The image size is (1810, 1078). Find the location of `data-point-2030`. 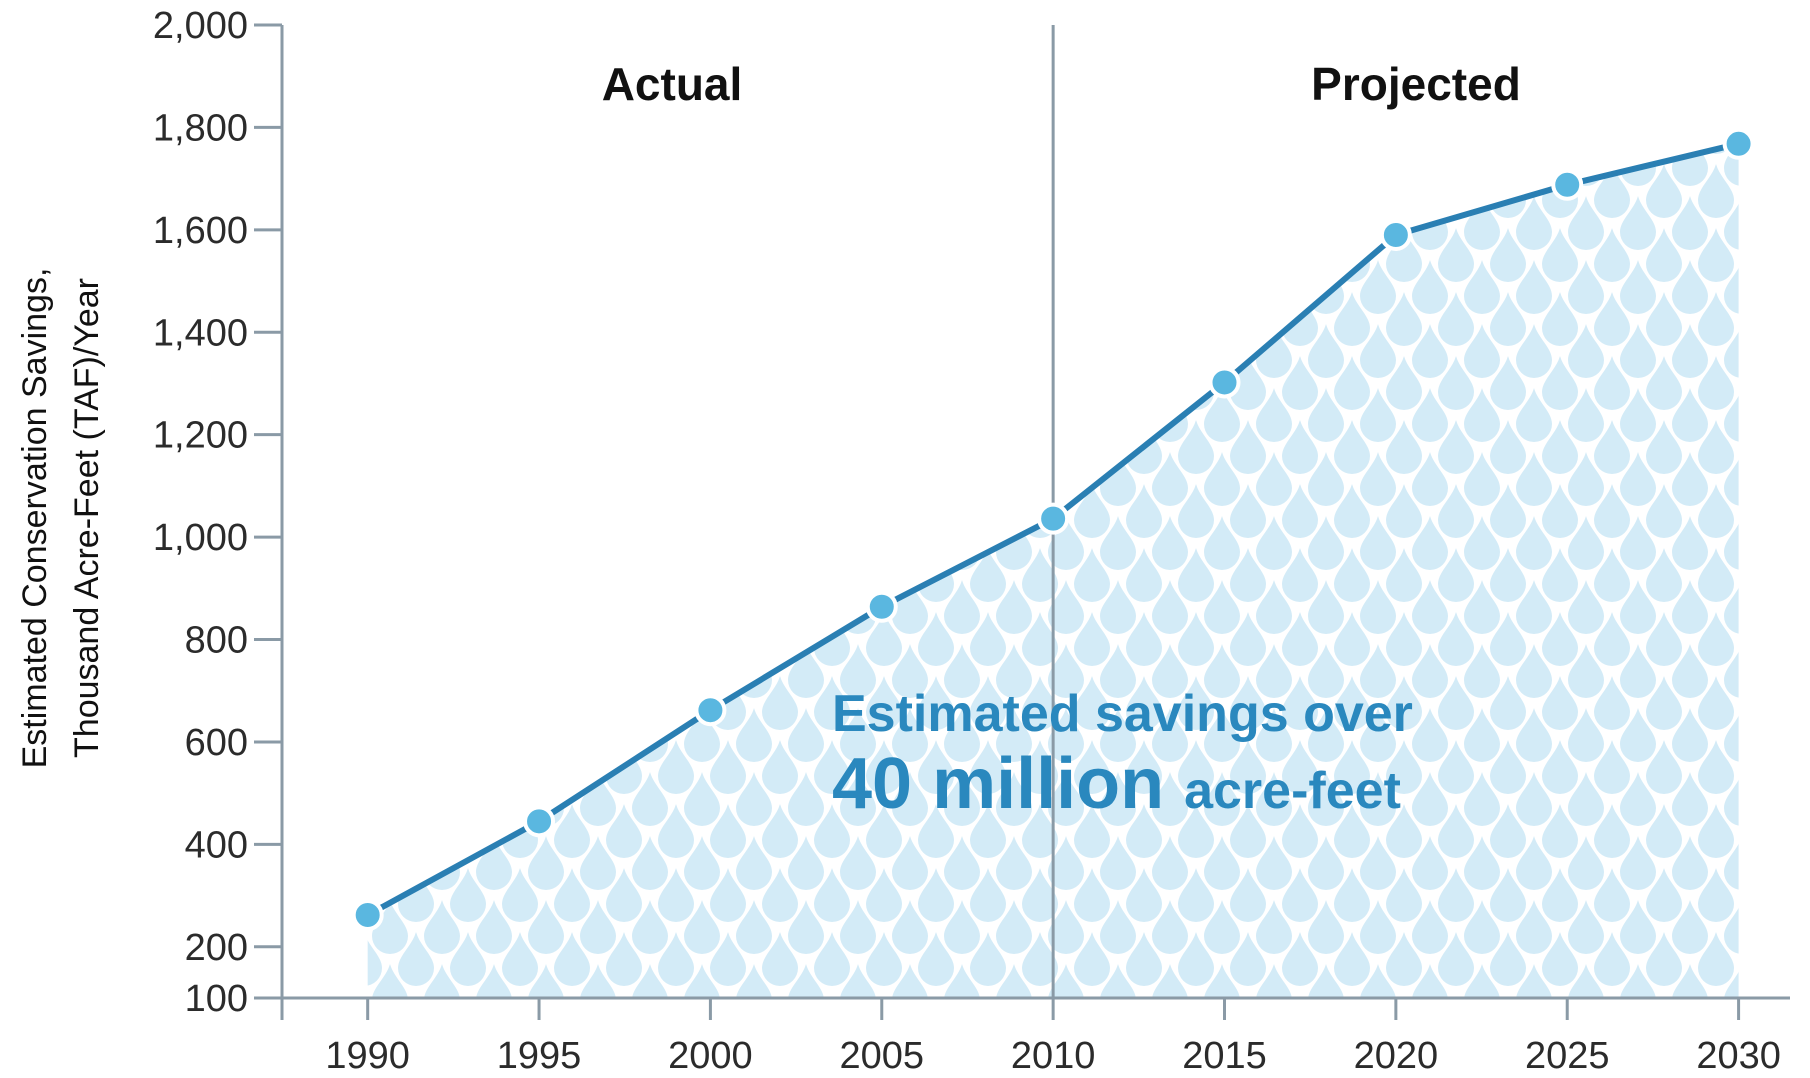

data-point-2030 is located at coordinates (1738, 143).